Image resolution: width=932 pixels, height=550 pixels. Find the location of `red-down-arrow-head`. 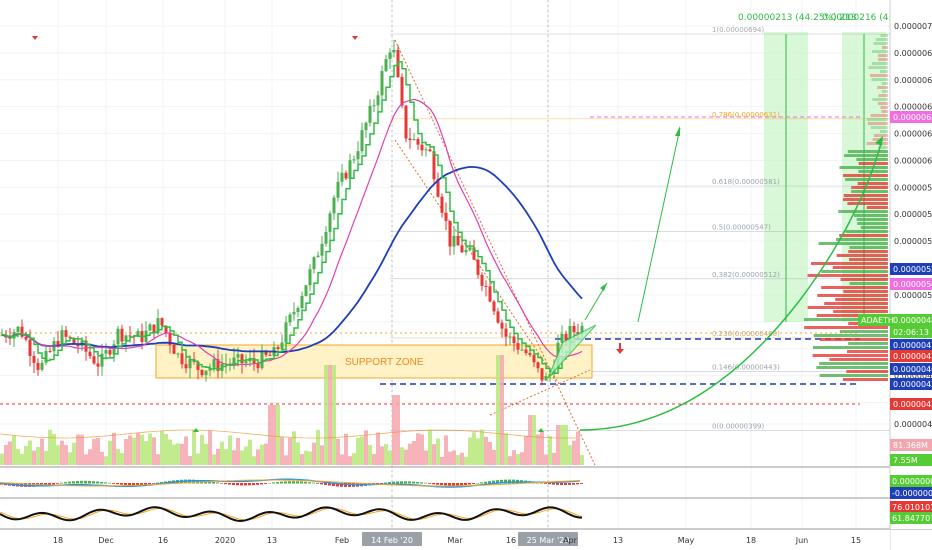

red-down-arrow-head is located at coordinates (620, 351).